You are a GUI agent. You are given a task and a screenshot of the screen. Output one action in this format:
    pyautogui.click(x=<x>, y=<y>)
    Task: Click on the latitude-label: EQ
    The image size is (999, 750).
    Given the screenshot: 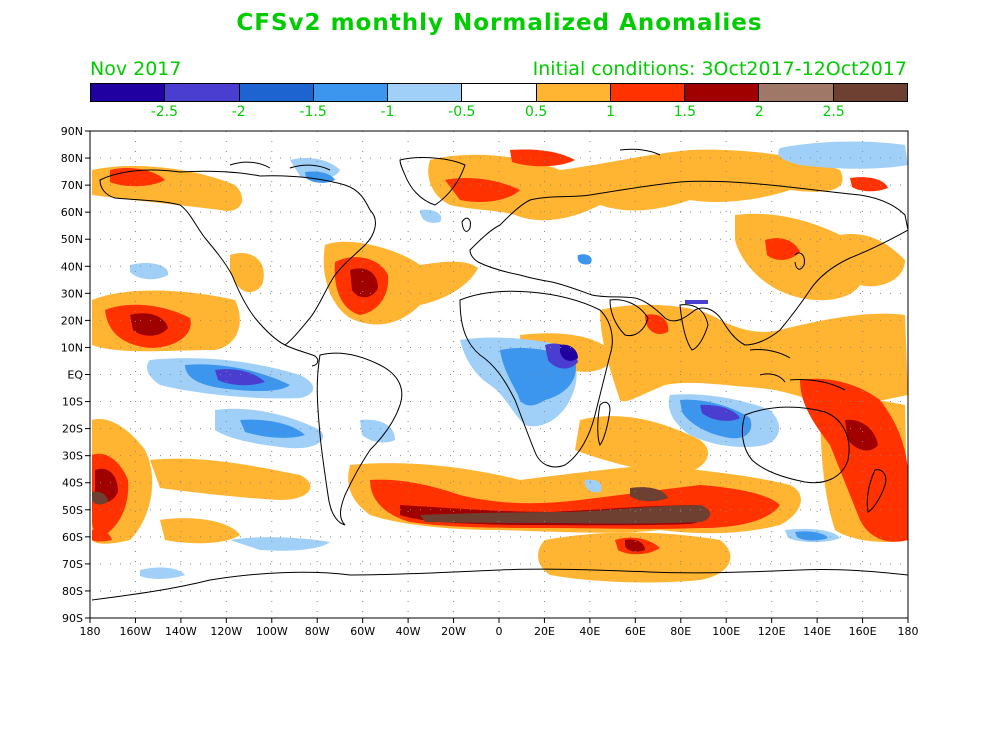 What is the action you would take?
    pyautogui.click(x=75, y=375)
    